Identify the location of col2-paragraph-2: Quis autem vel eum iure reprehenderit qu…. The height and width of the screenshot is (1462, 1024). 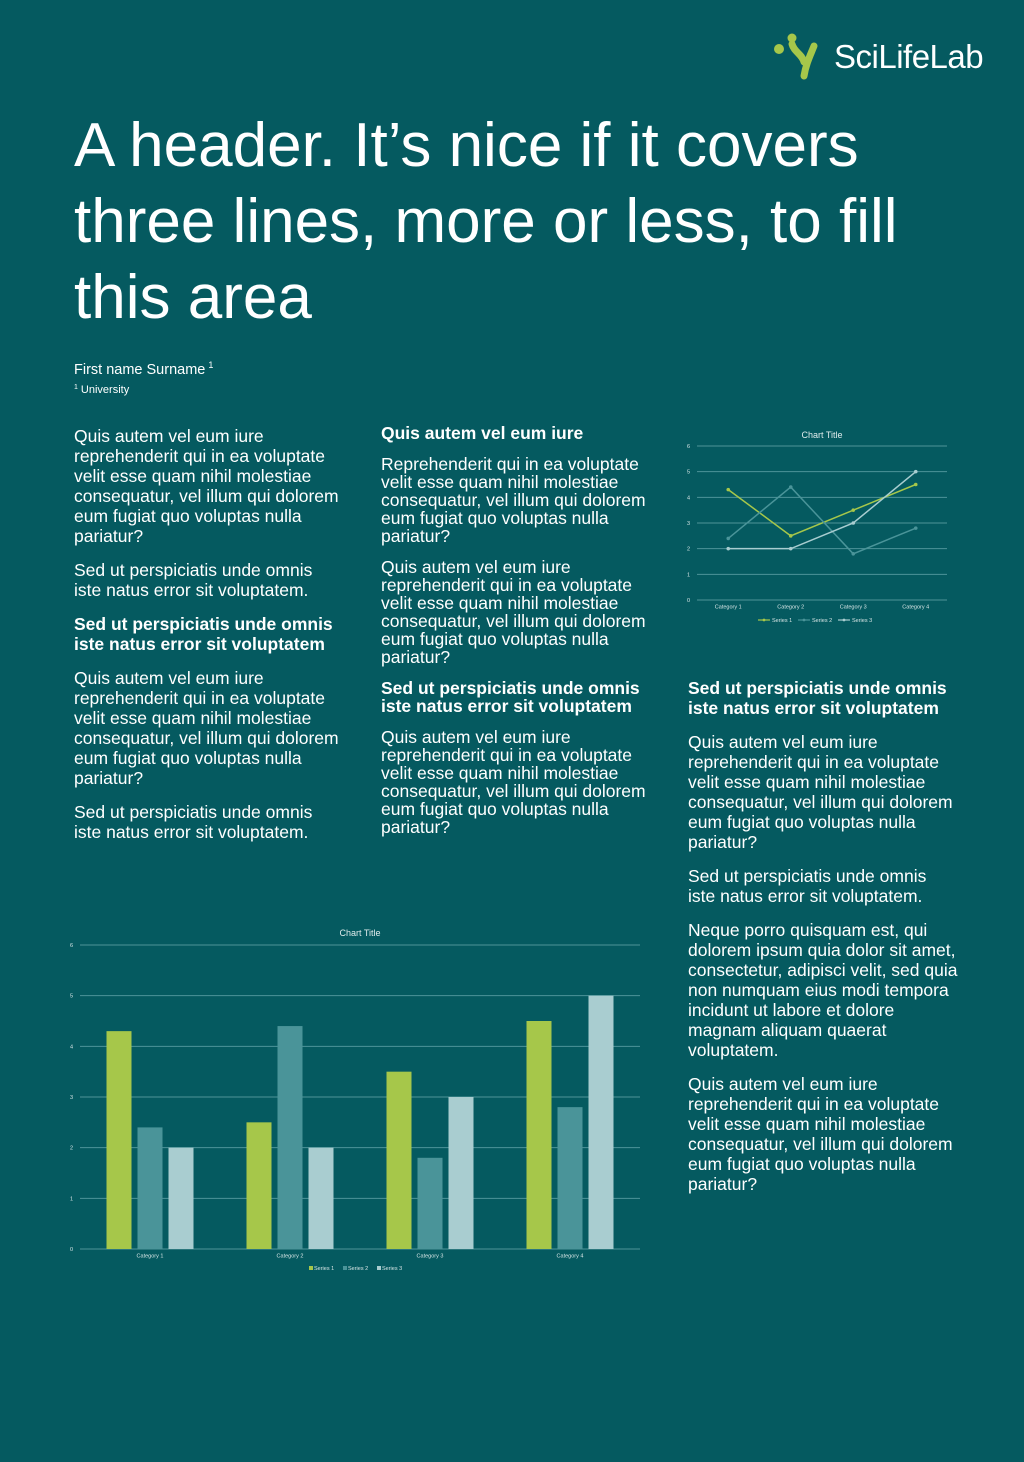
(513, 612).